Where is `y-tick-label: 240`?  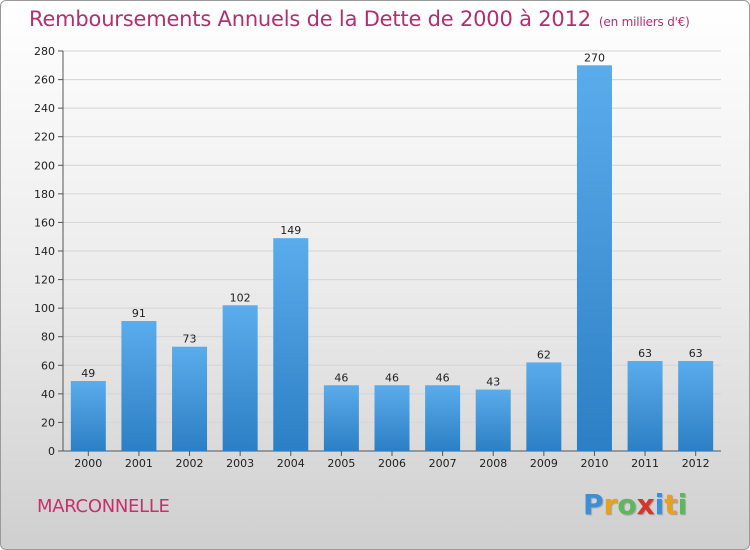
y-tick-label: 240 is located at coordinates (44, 108).